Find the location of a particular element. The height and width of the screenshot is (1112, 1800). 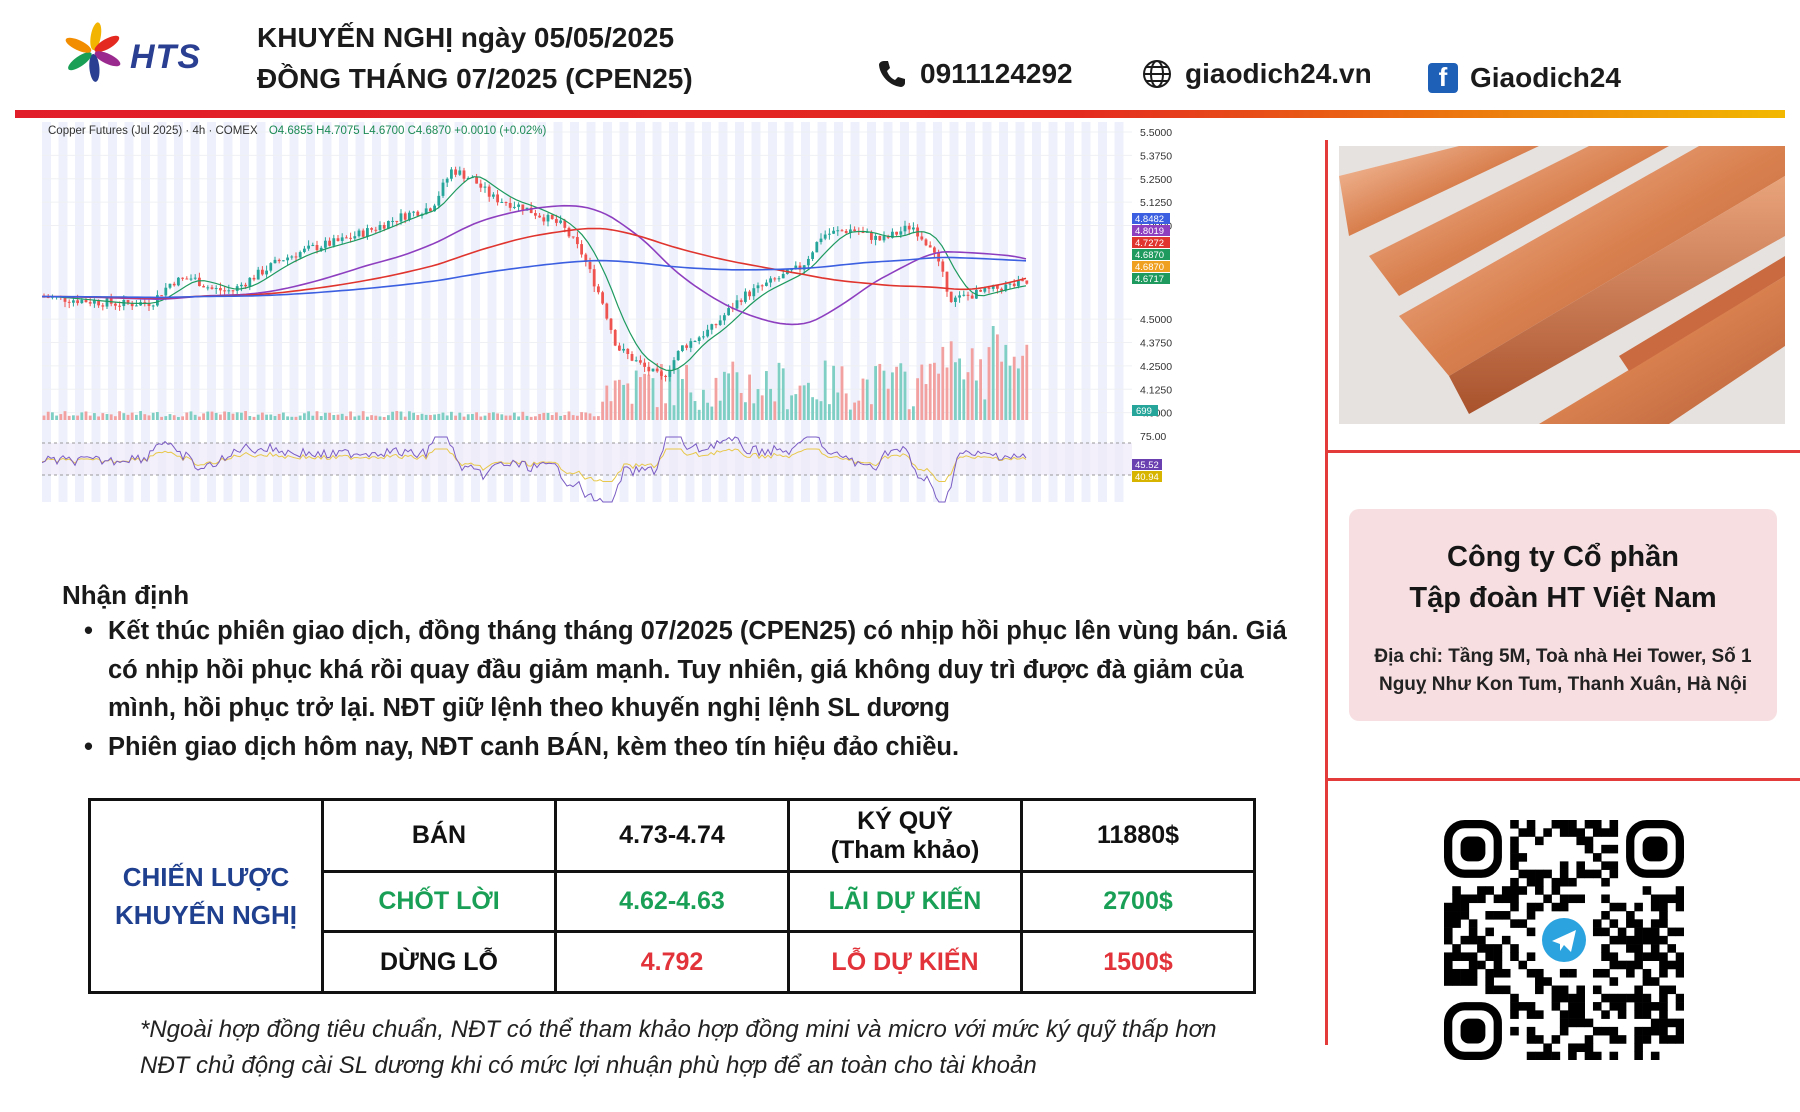

oscillator-label: 40.94 is located at coordinates (1147, 477).